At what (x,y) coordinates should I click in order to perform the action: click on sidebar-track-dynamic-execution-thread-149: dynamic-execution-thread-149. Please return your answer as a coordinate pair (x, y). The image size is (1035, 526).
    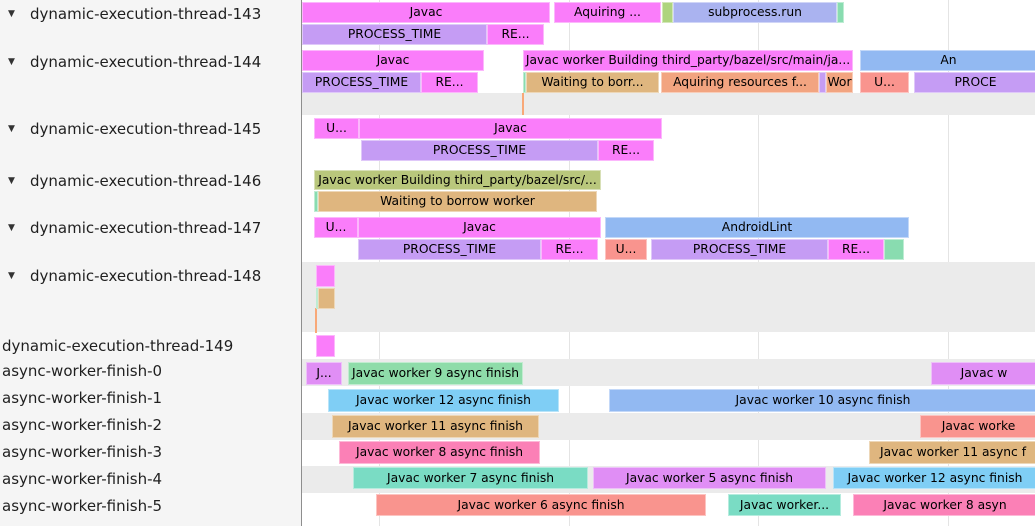
    Looking at the image, I should click on (150, 346).